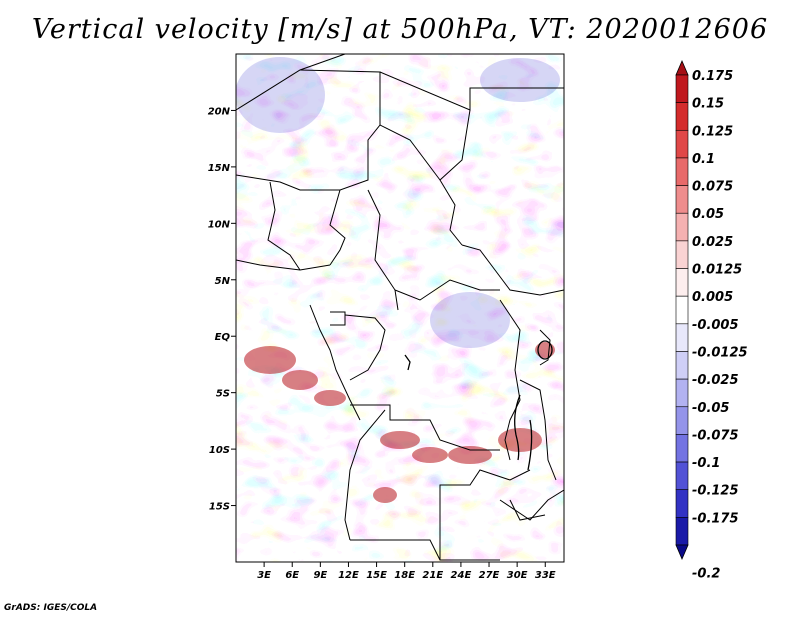 The height and width of the screenshot is (618, 800). I want to click on colorbar-label: -0.025, so click(715, 380).